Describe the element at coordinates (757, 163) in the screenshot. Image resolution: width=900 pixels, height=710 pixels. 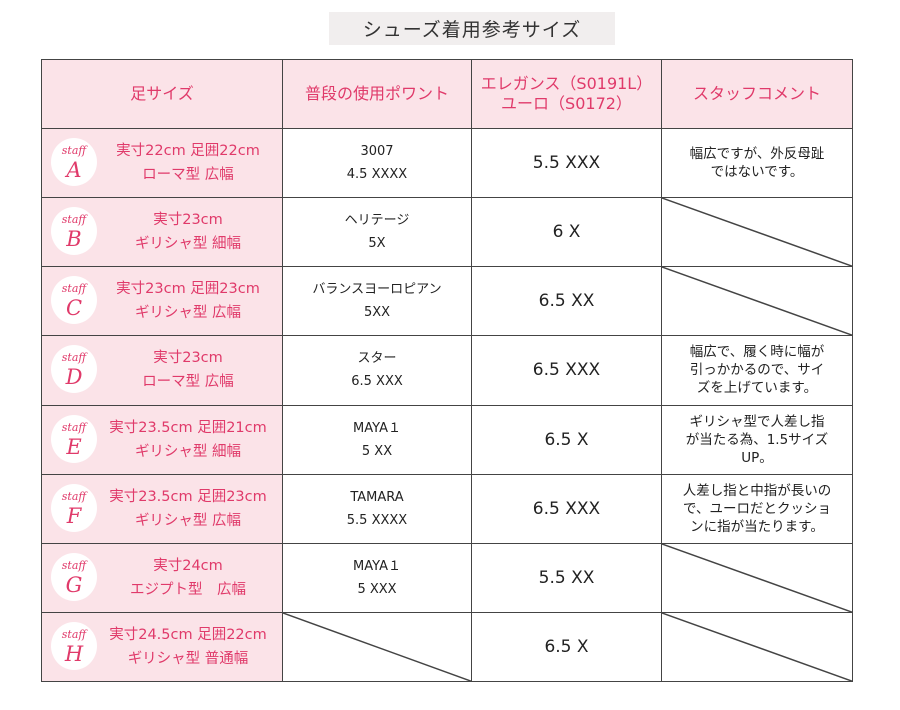
I see `staff-comment-cell: 幅広ですが、外反母趾 ではないです。` at that location.